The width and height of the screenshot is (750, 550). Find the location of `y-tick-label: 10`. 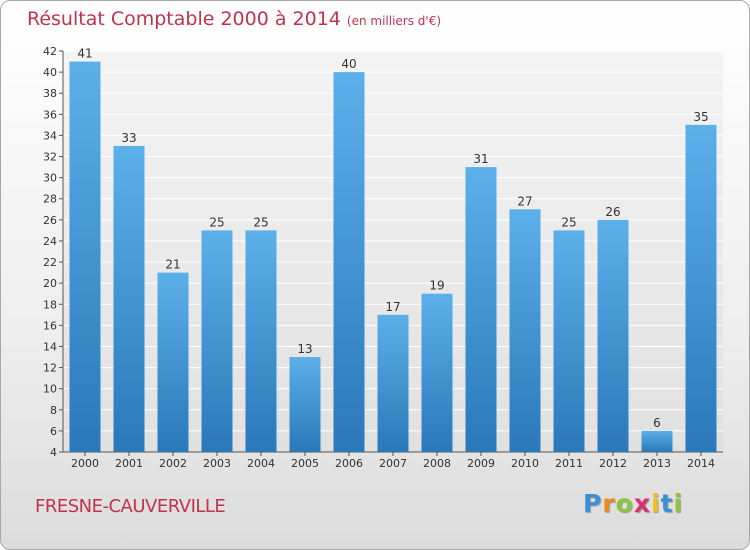

y-tick-label: 10 is located at coordinates (50, 389).